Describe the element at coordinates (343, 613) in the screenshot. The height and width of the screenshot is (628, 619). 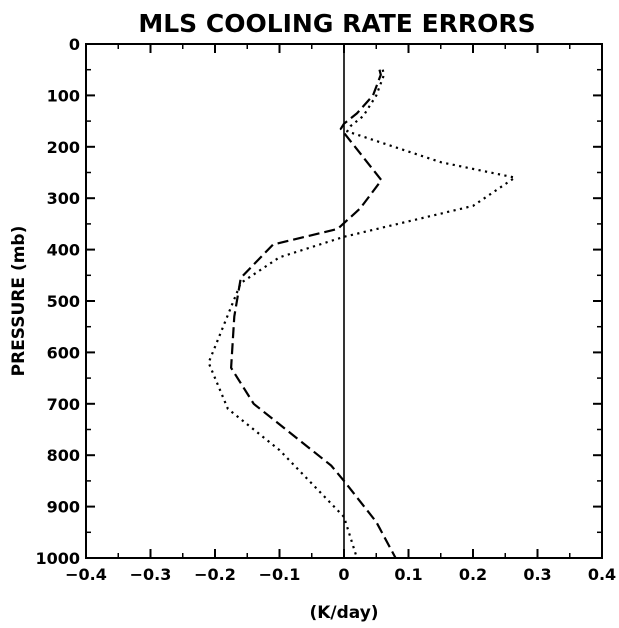
I see `x-axis-label: (K/day)` at that location.